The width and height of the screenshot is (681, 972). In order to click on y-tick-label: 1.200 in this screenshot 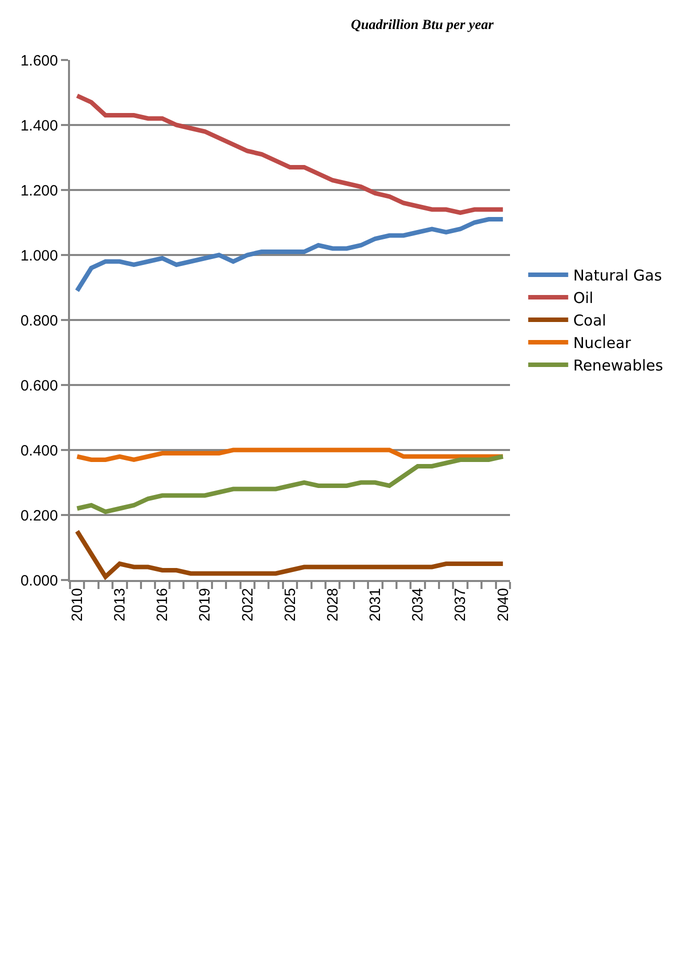, I will do `click(39, 191)`.